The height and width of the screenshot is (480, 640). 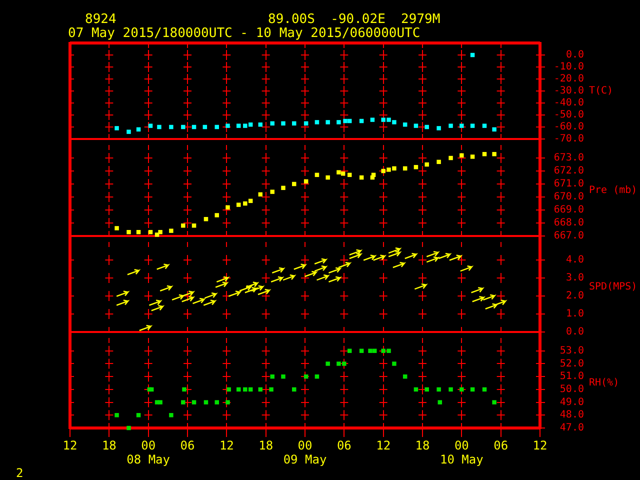 I want to click on y-axis-title: RH(%), so click(x=604, y=383).